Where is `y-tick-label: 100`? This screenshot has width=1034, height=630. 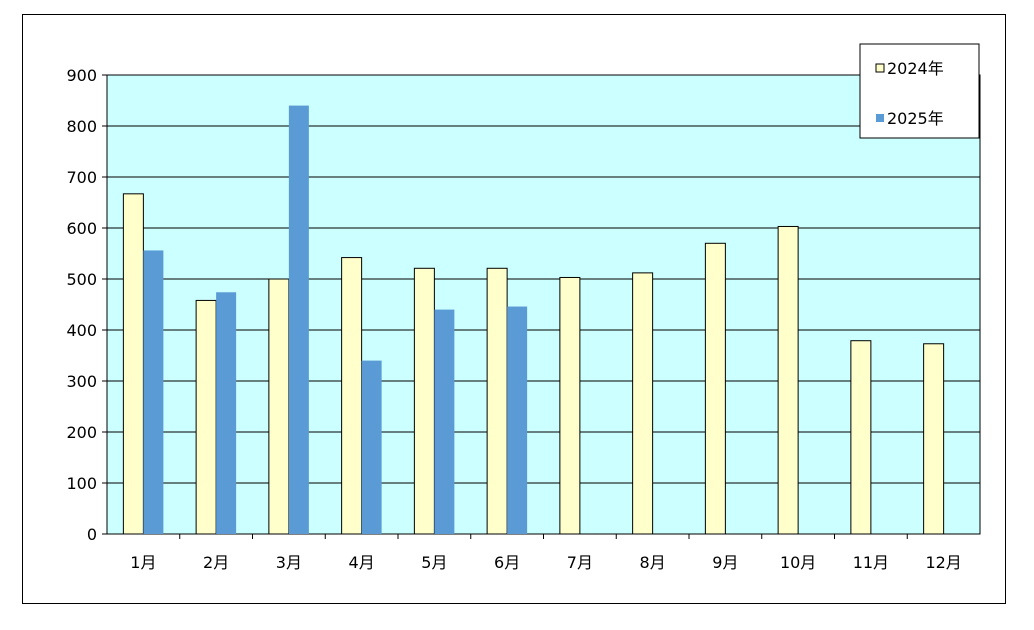 y-tick-label: 100 is located at coordinates (81, 483).